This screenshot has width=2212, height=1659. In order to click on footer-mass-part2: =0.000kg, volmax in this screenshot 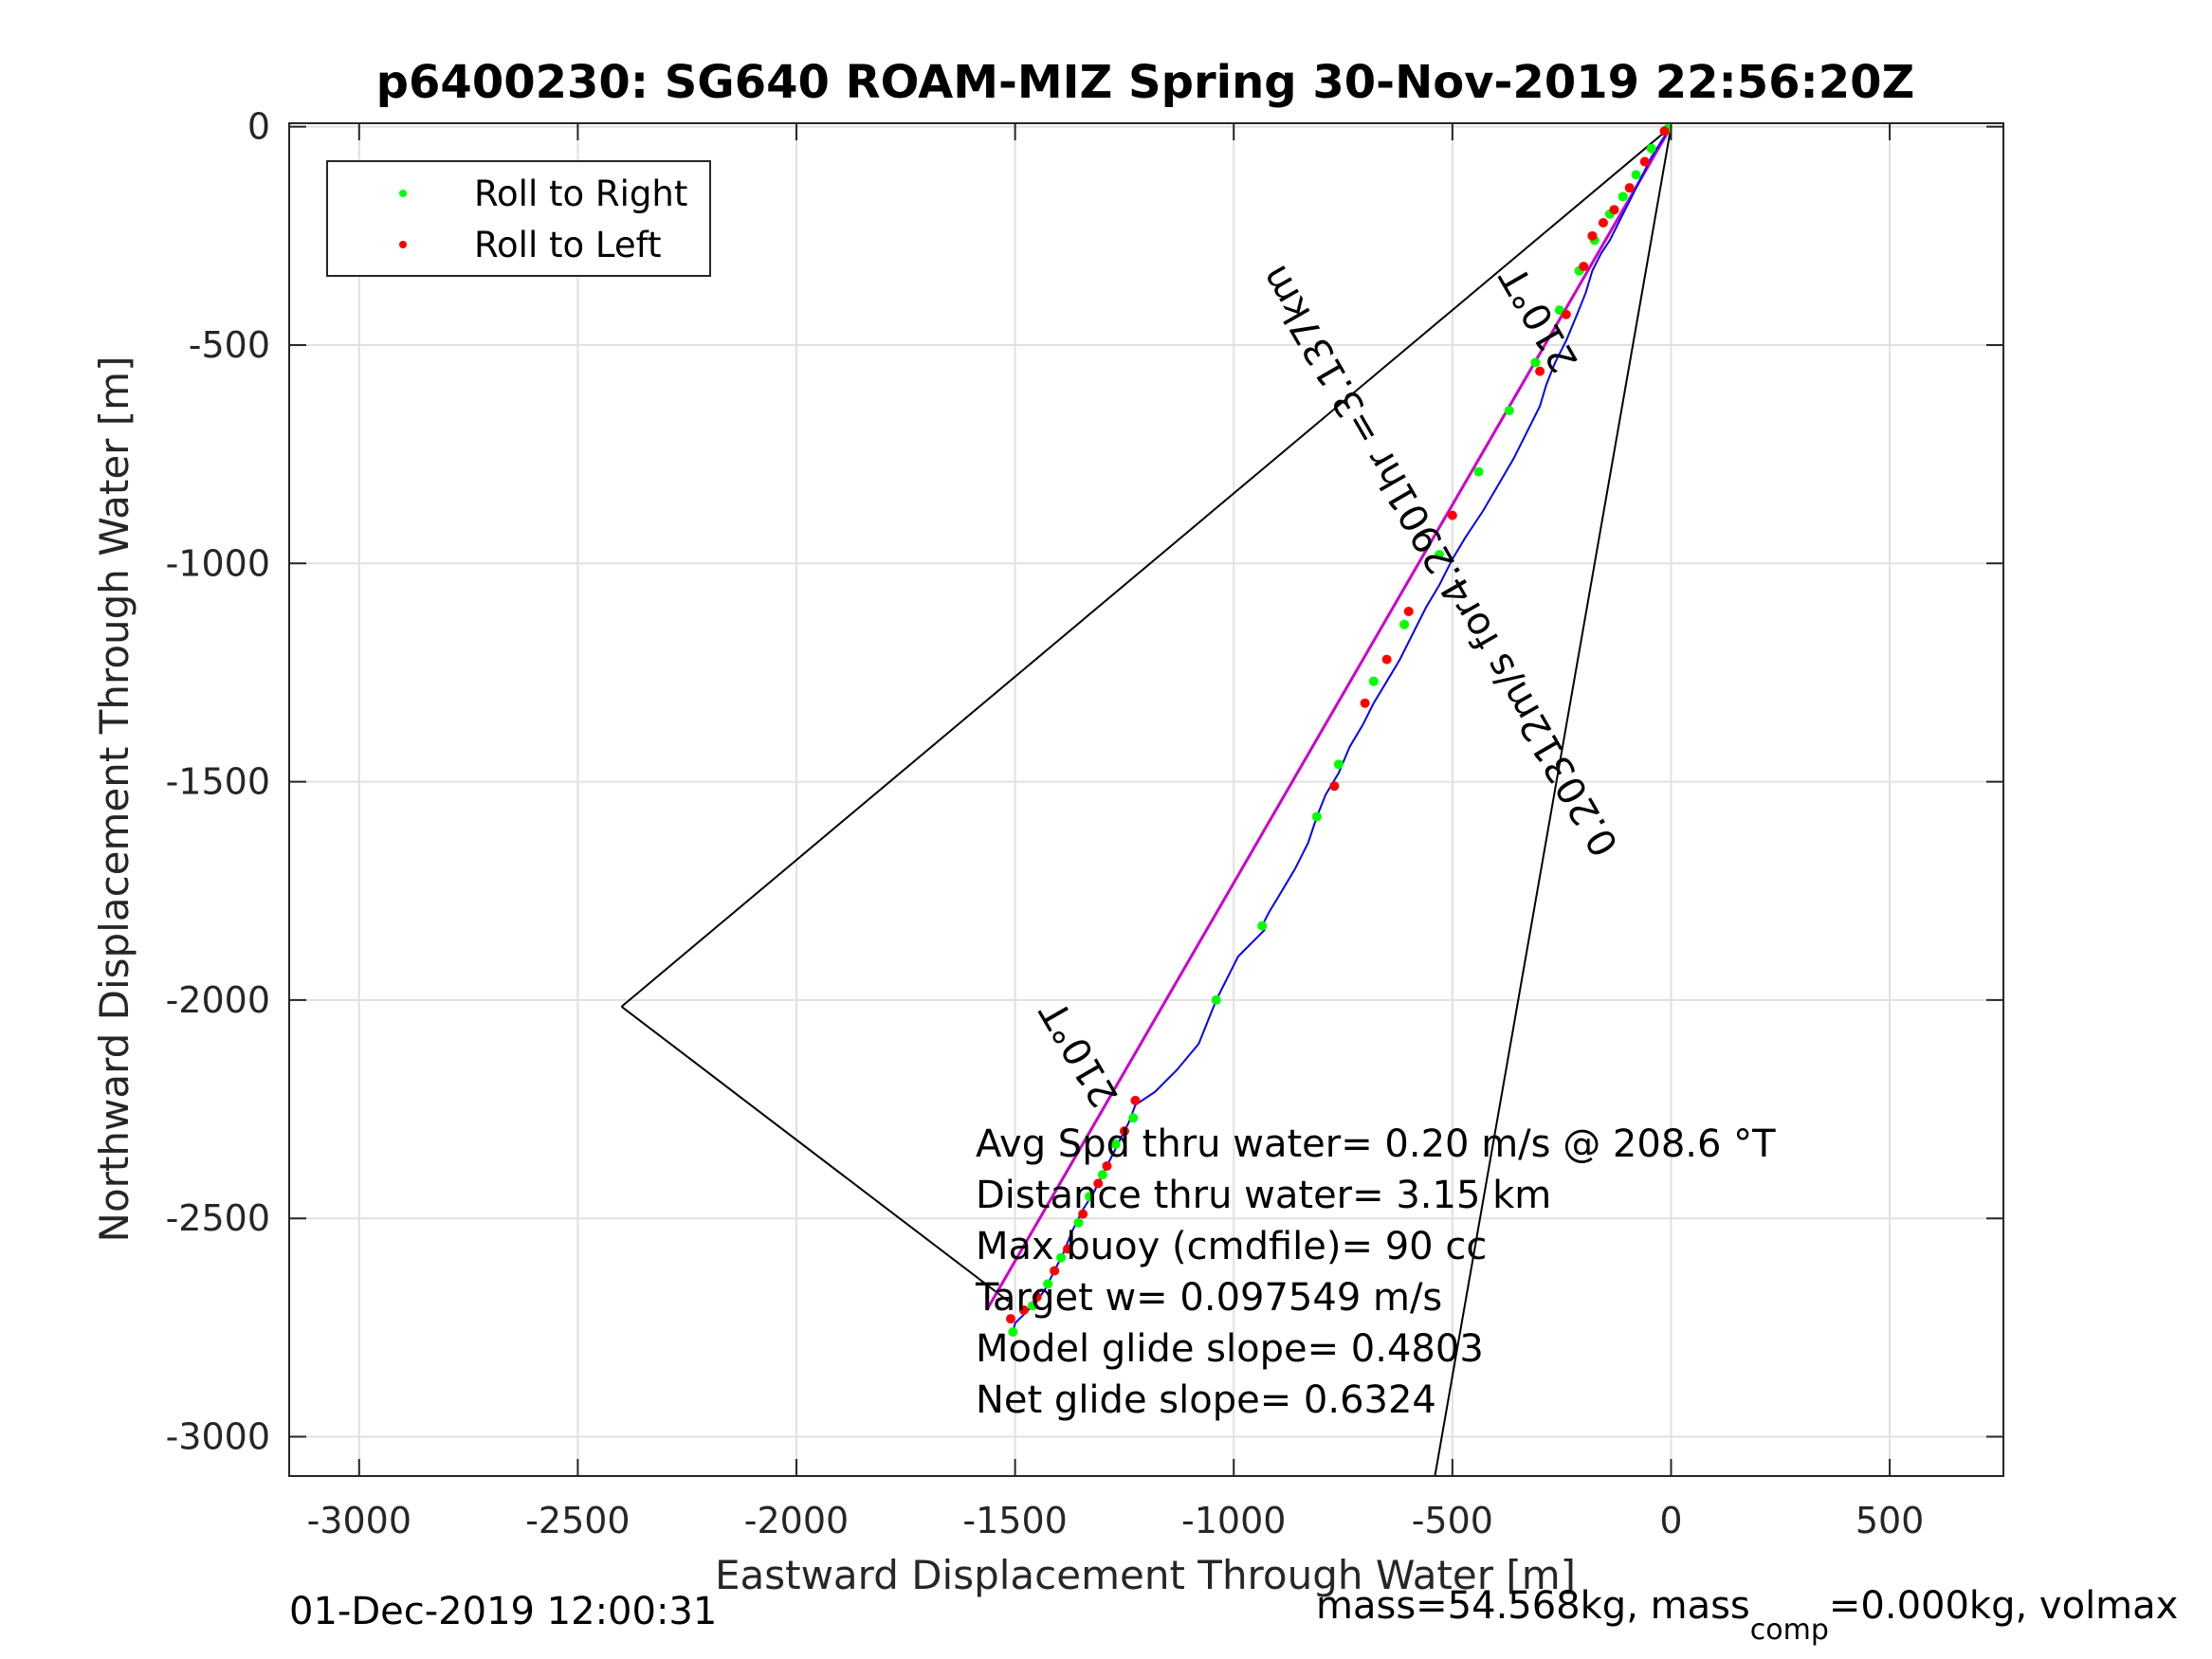, I will do `click(2003, 1606)`.